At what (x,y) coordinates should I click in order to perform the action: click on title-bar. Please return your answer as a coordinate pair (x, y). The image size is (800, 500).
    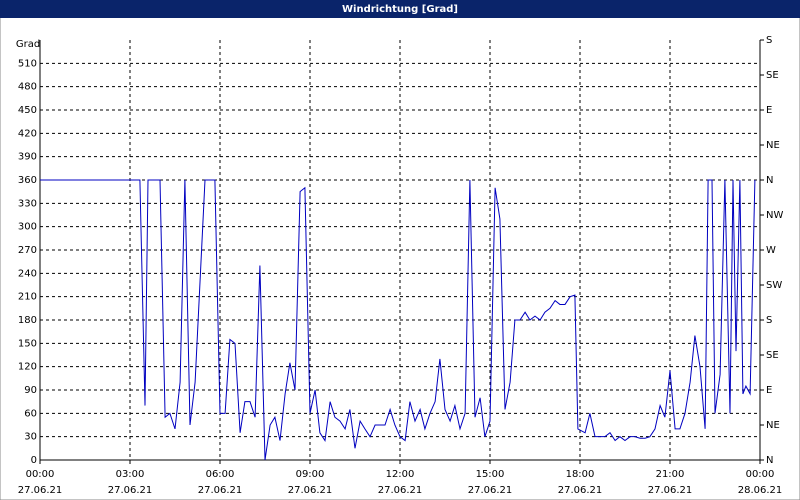
    Looking at the image, I should click on (400, 9).